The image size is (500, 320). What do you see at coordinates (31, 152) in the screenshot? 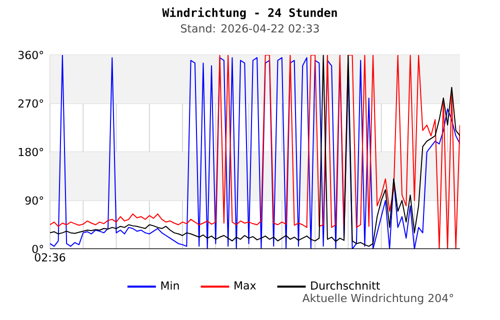
I see `y-tick-label: 180°` at bounding box center [31, 152].